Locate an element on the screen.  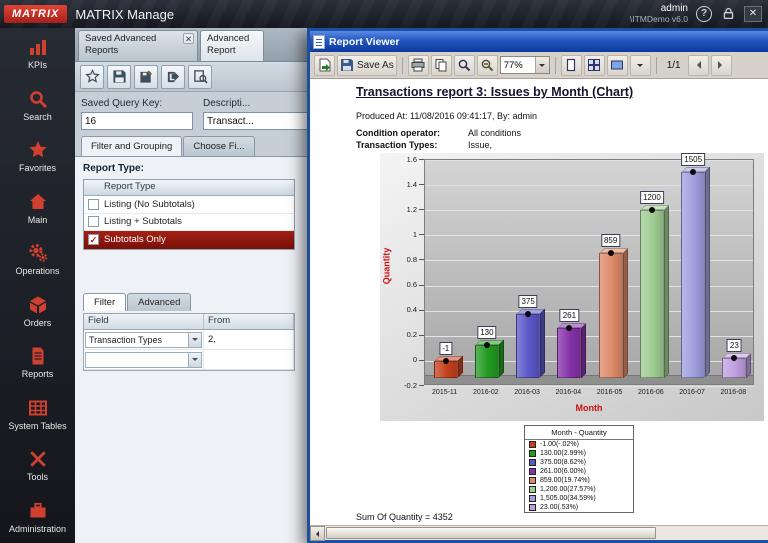
x-category-label: 2016-03 is located at coordinates (527, 392).